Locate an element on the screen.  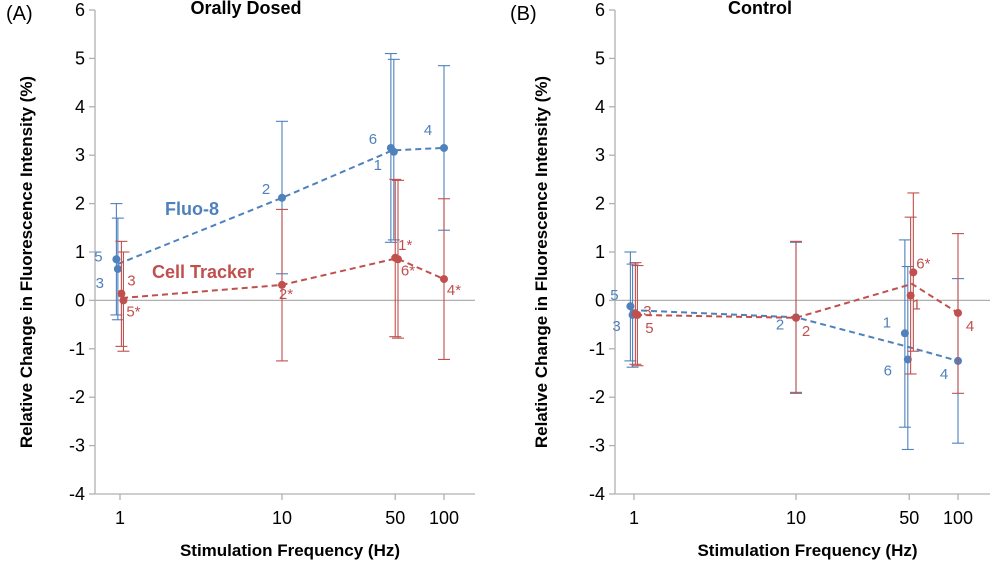
point-label: 2* is located at coordinates (286, 294).